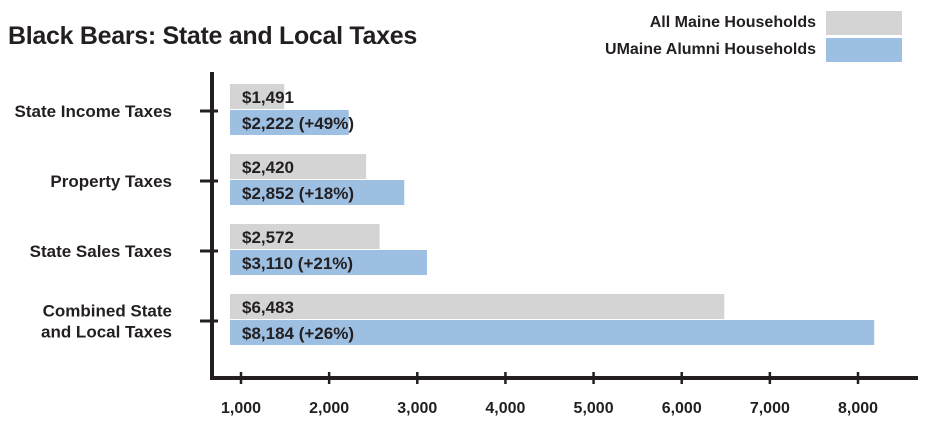 This screenshot has width=936, height=430. I want to click on legend-item-umaine-alumni: UMaine Alumni Households, so click(753, 50).